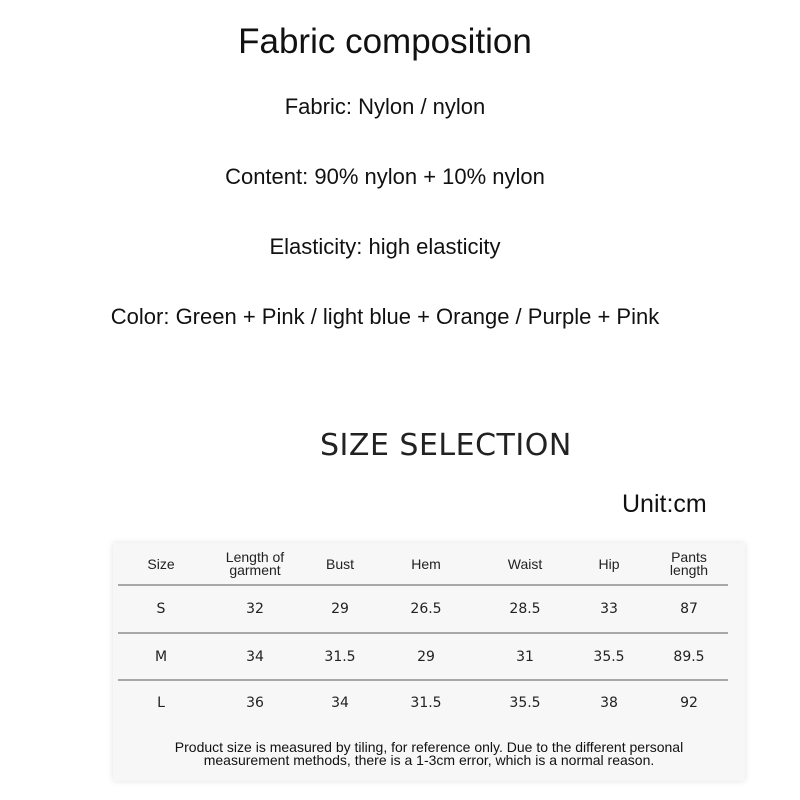  I want to click on table-cell: 36, so click(255, 703).